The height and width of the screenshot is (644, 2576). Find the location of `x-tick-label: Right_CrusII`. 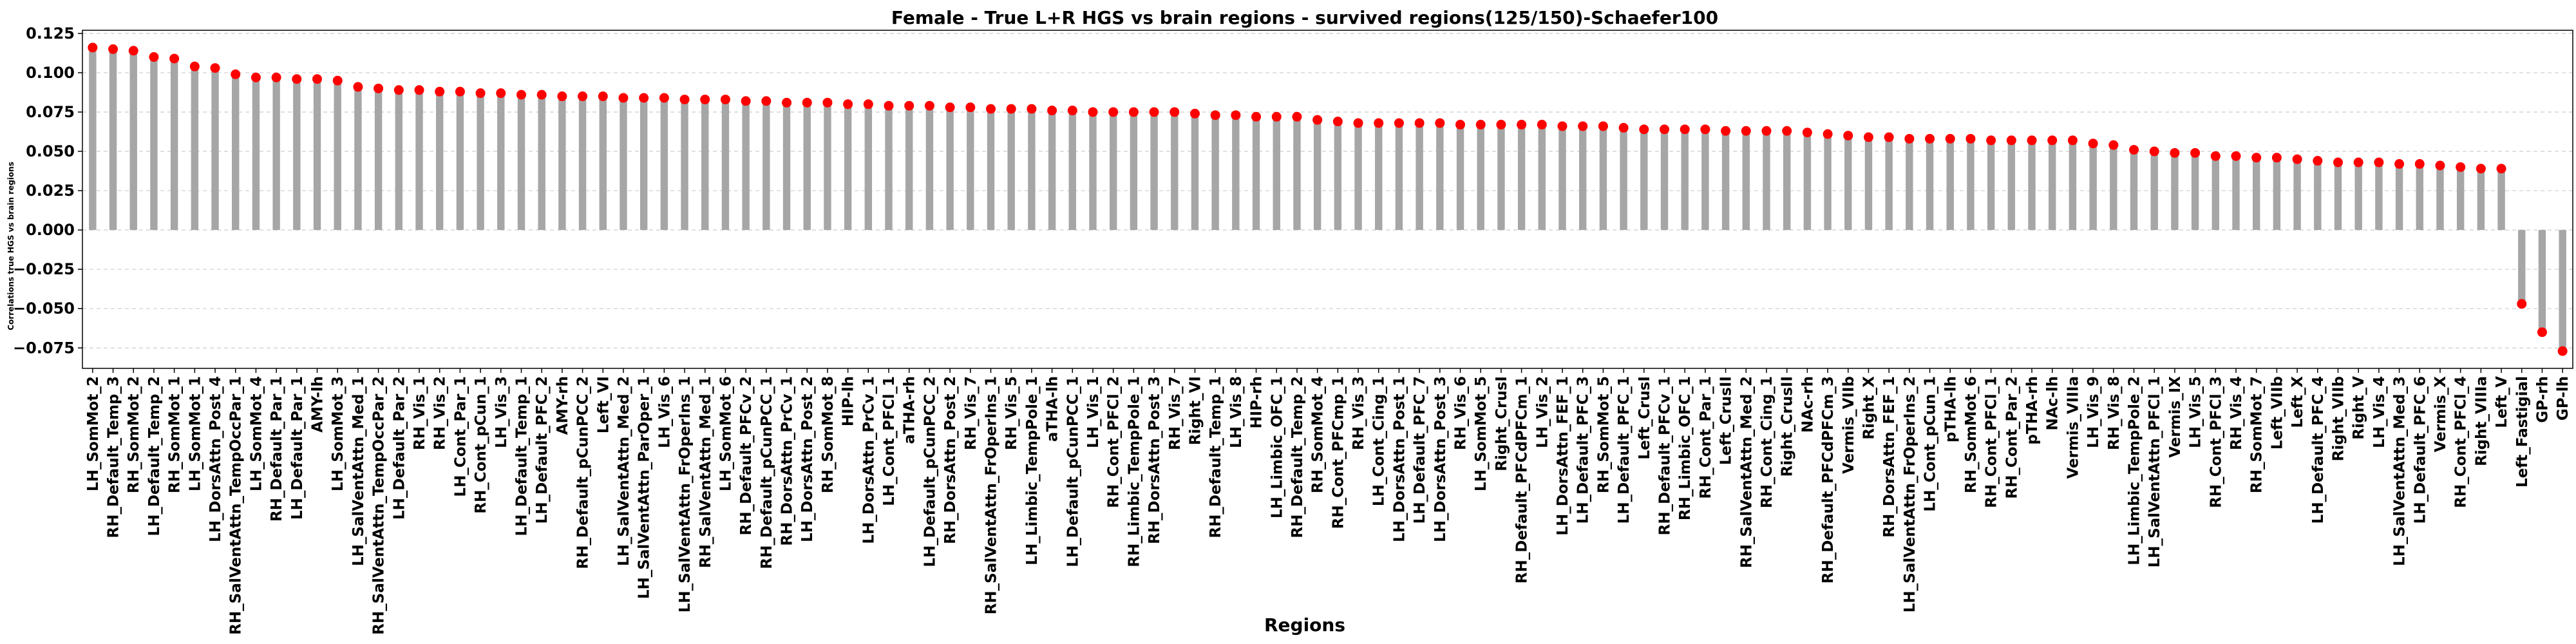

x-tick-label: Right_CrusII is located at coordinates (1787, 427).